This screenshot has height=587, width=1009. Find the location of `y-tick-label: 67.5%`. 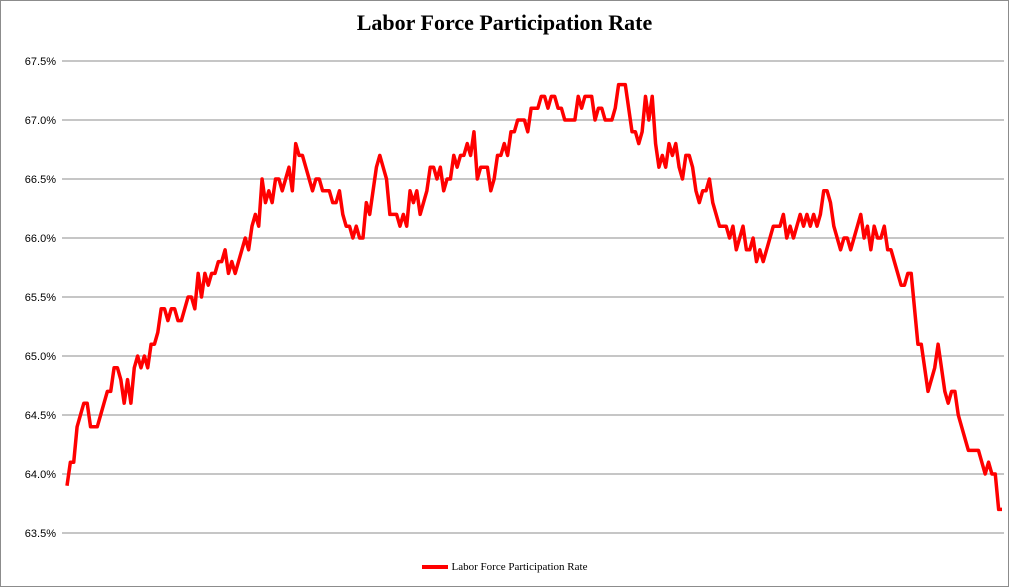

y-tick-label: 67.5% is located at coordinates (40, 62).